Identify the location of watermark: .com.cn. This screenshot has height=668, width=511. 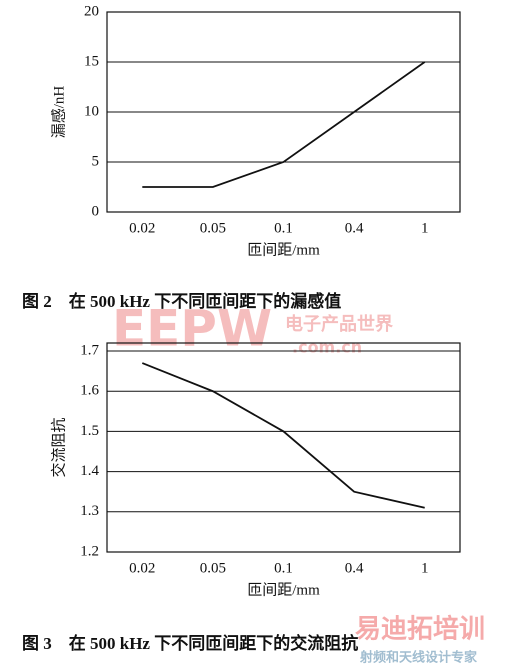
(327, 347).